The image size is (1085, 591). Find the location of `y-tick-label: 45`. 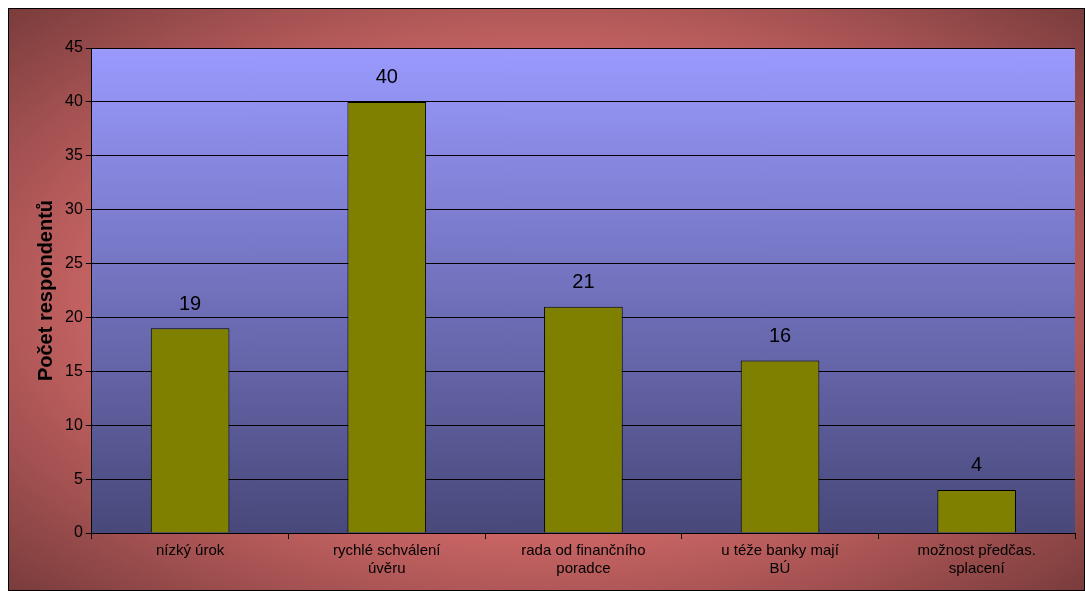

y-tick-label: 45 is located at coordinates (74, 47).